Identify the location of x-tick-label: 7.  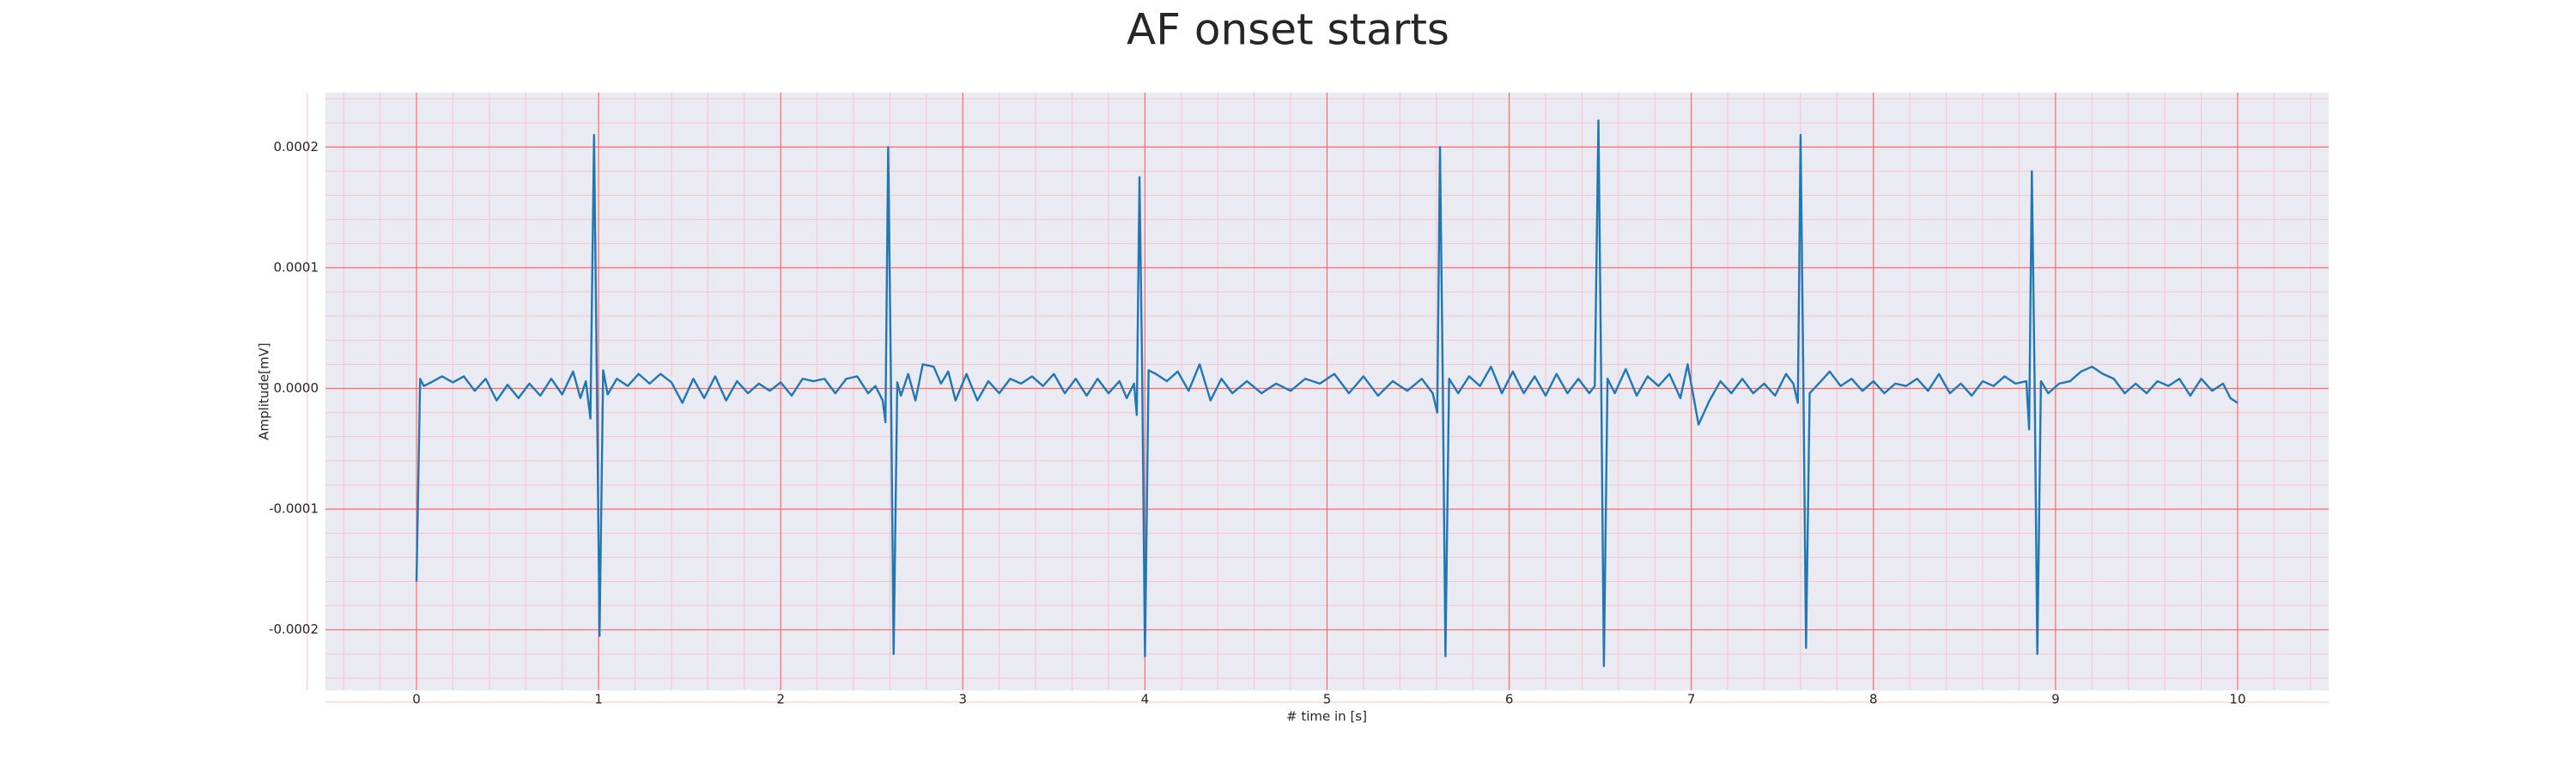
(1692, 699).